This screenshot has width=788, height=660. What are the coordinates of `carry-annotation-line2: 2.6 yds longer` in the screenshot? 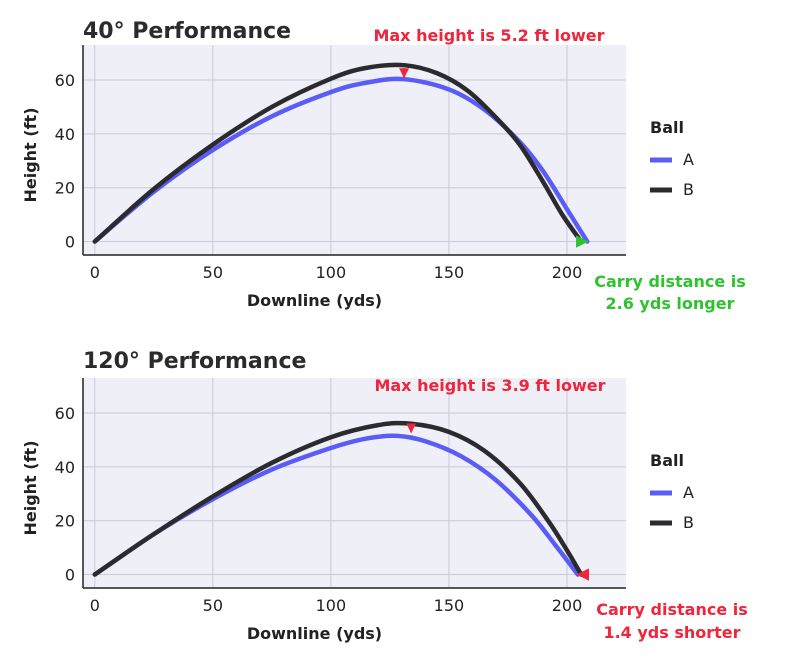 It's located at (670, 303).